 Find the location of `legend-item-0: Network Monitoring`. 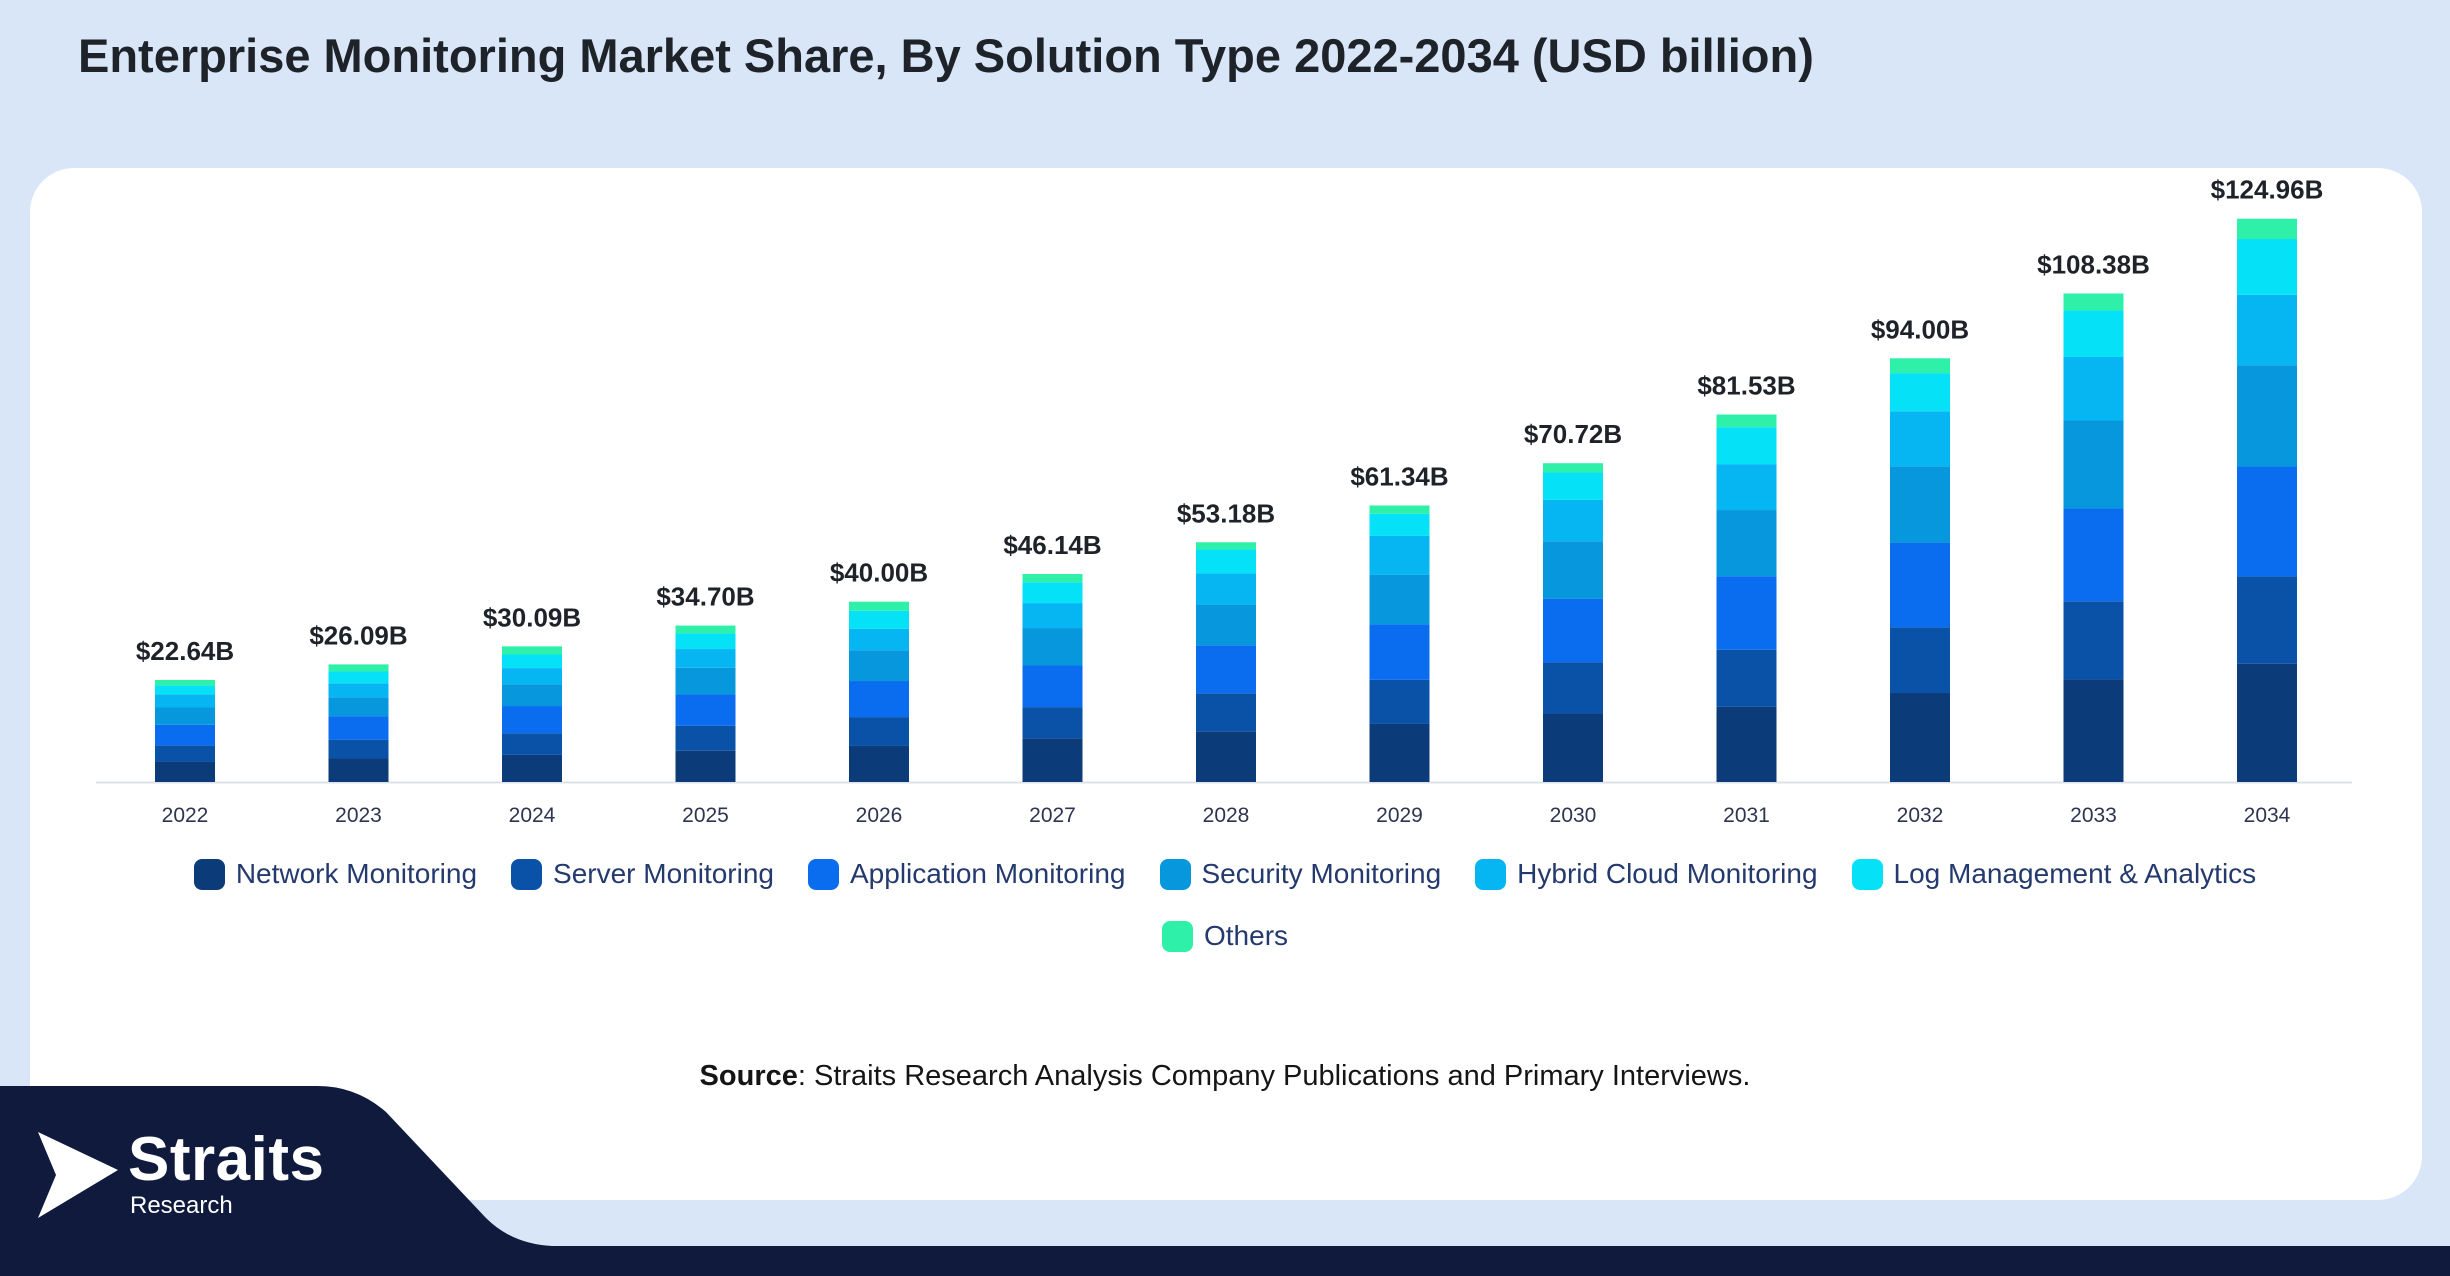

legend-item-0: Network Monitoring is located at coordinates (335, 874).